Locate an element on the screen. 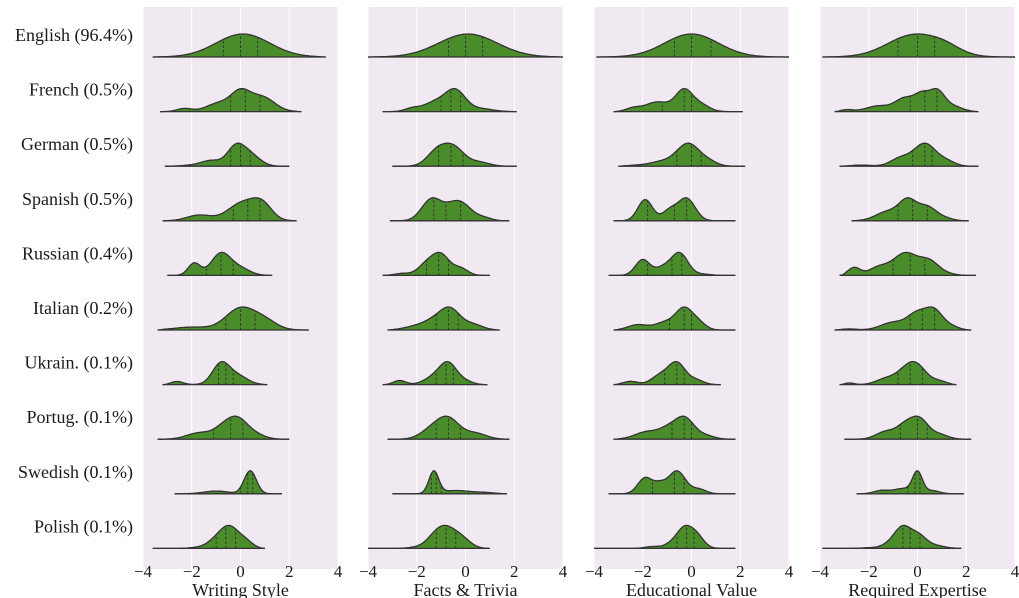  x-axis-title: Required Expertise is located at coordinates (917, 589).